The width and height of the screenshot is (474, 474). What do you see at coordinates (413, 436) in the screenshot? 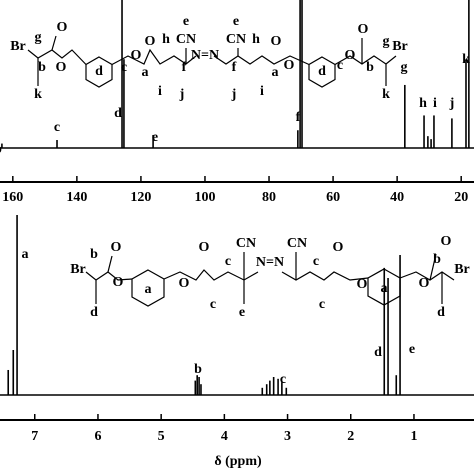
I see `x-tick-label: 1` at bounding box center [413, 436].